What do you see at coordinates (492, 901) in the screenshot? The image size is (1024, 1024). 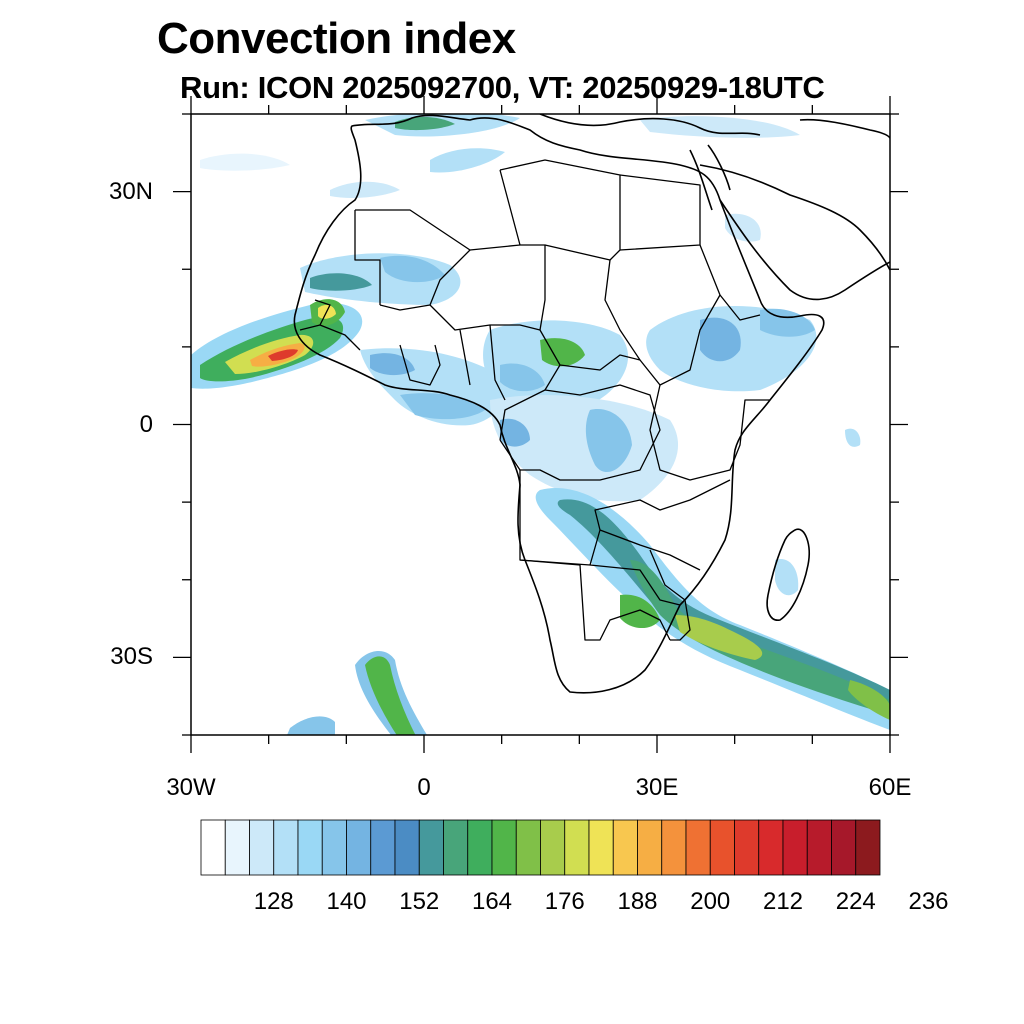 I see `colorbar-label: 164` at bounding box center [492, 901].